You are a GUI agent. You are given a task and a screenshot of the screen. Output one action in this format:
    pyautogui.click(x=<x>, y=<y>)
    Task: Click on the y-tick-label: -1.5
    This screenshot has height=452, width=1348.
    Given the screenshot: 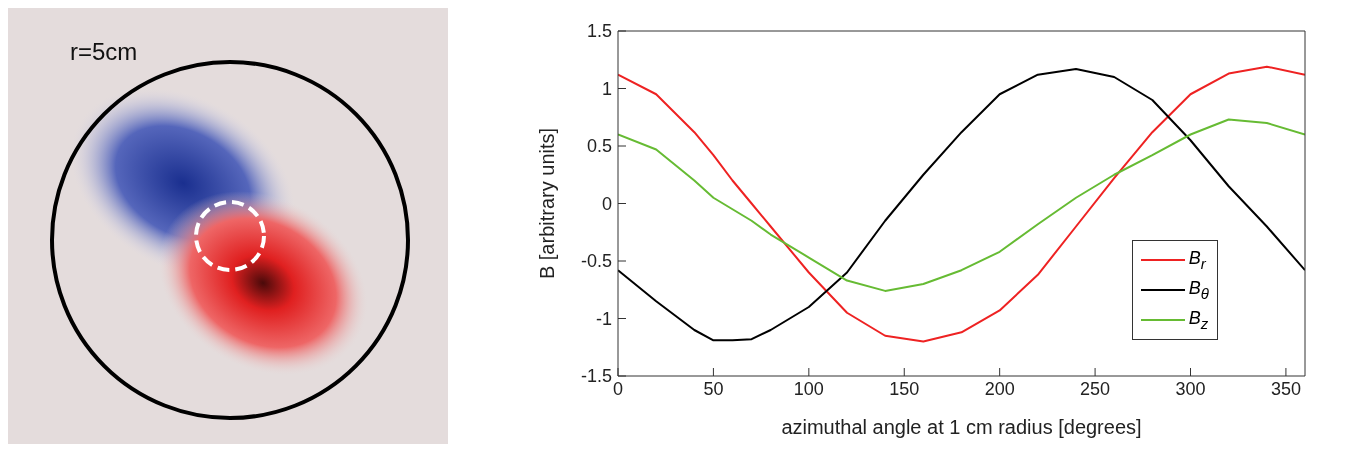 What is the action you would take?
    pyautogui.click(x=596, y=376)
    